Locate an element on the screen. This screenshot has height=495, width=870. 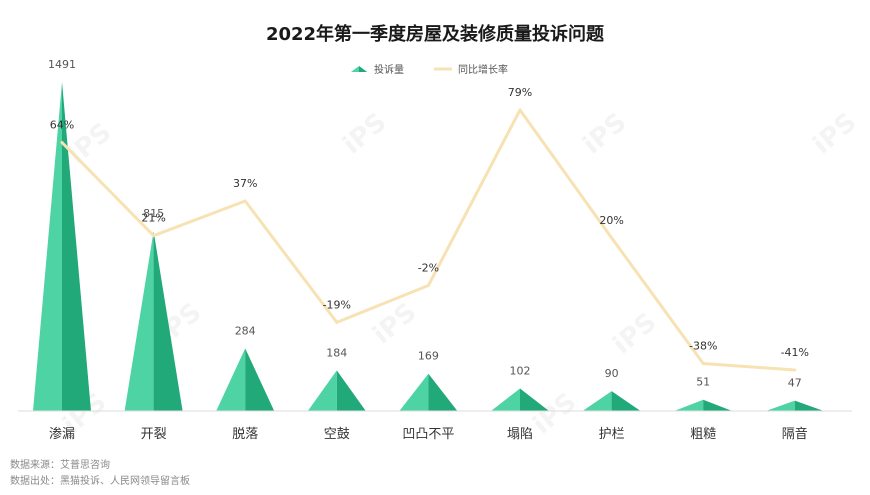
legend: 投诉量 同比增长率 is located at coordinates (429, 69).